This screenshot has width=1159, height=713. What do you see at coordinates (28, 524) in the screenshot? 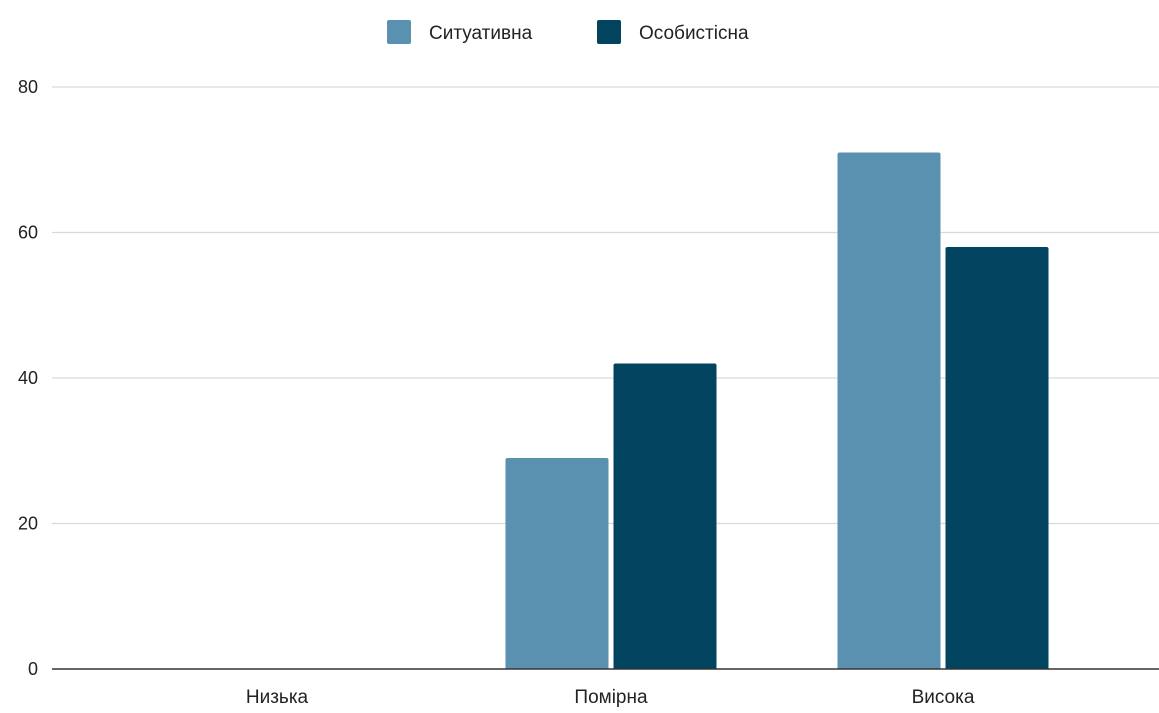
I see `y-tick-label: 20` at bounding box center [28, 524].